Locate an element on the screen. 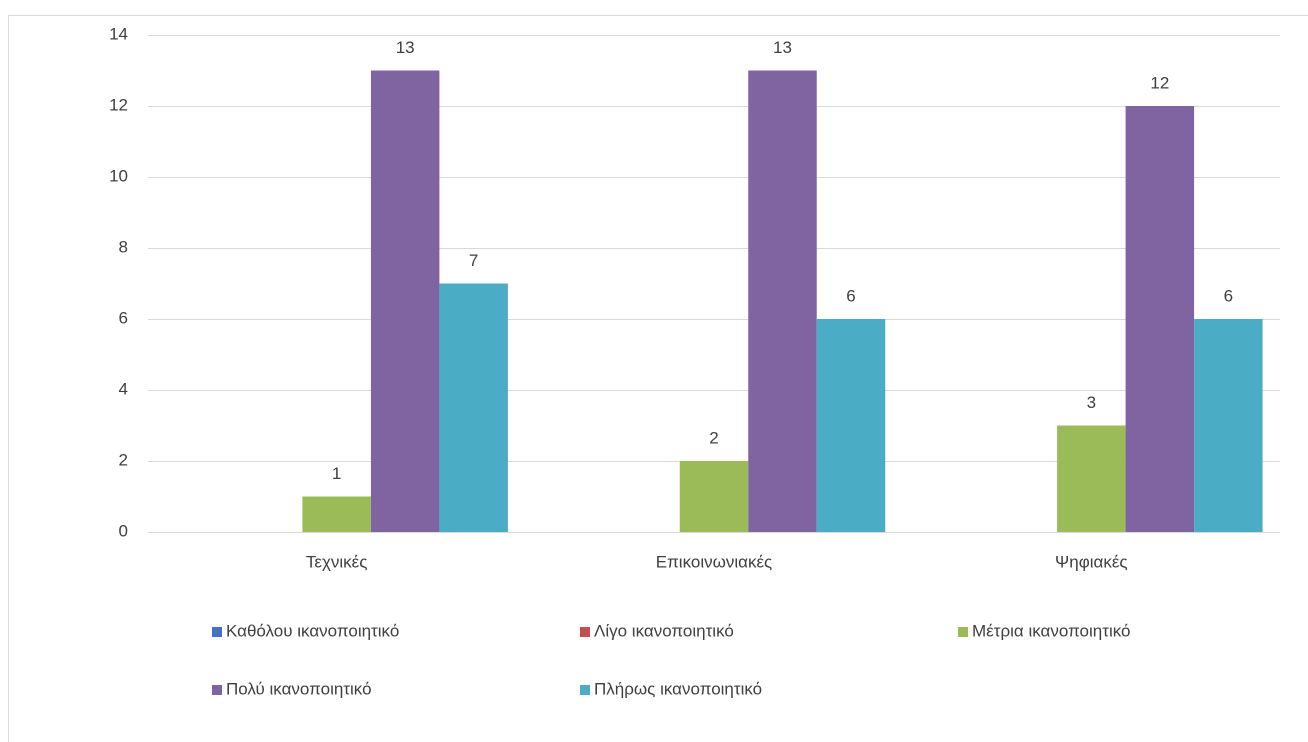 This screenshot has width=1308, height=742. y-tick-label: 2 is located at coordinates (123, 459).